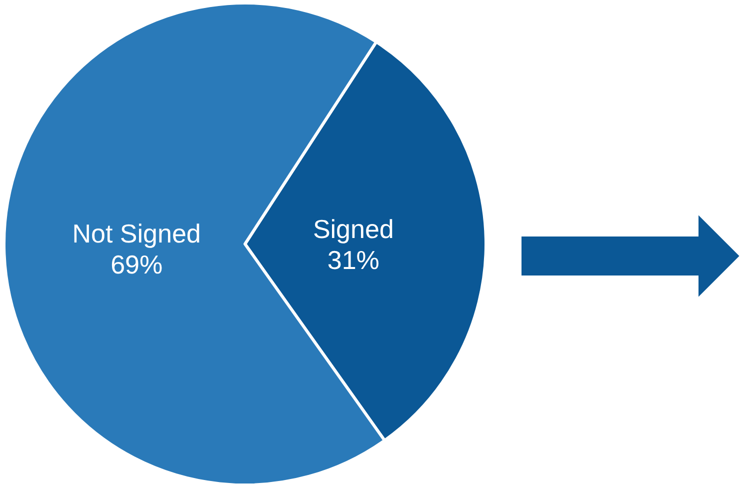 The width and height of the screenshot is (744, 488). Describe the element at coordinates (136, 265) in the screenshot. I see `data-label: 69%` at that location.